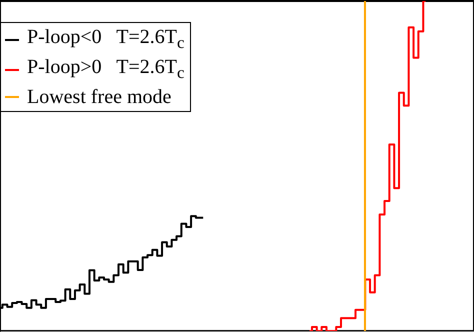 The height and width of the screenshot is (332, 474). I want to click on legend-label: P-loop<0 T=2.6T$_{c}$, so click(105, 39).